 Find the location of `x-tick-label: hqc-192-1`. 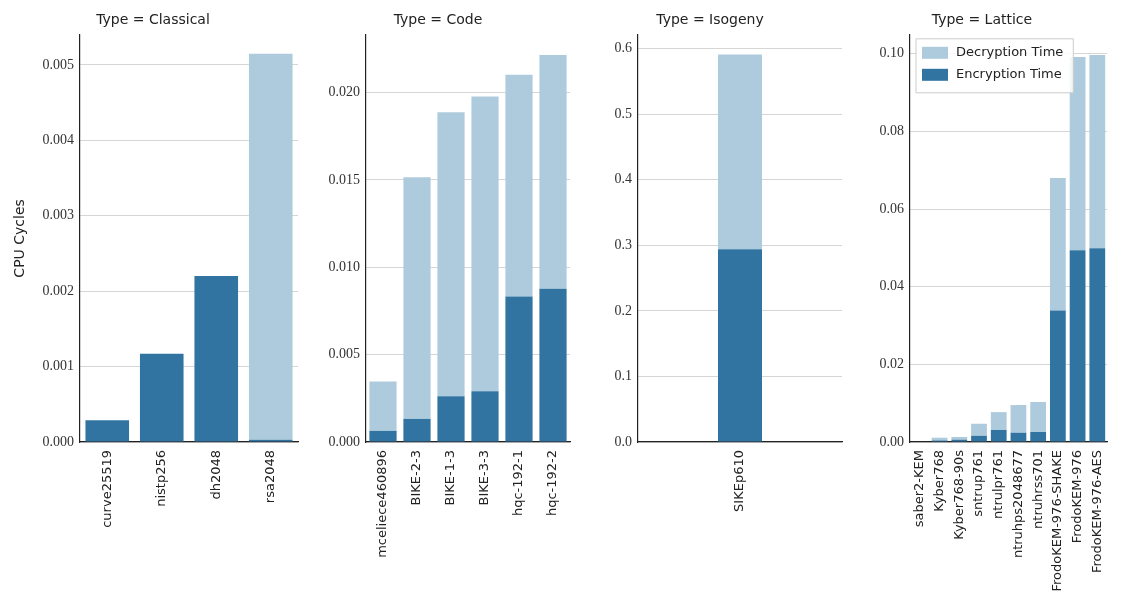

x-tick-label: hqc-192-1 is located at coordinates (518, 483).